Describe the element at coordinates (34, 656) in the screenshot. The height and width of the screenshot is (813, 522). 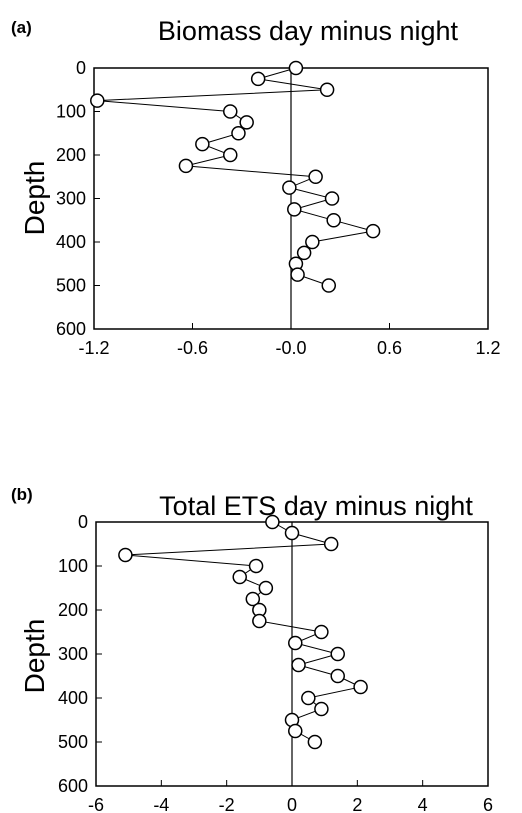
I see `panel-b-y-axis-label: Depth` at that location.